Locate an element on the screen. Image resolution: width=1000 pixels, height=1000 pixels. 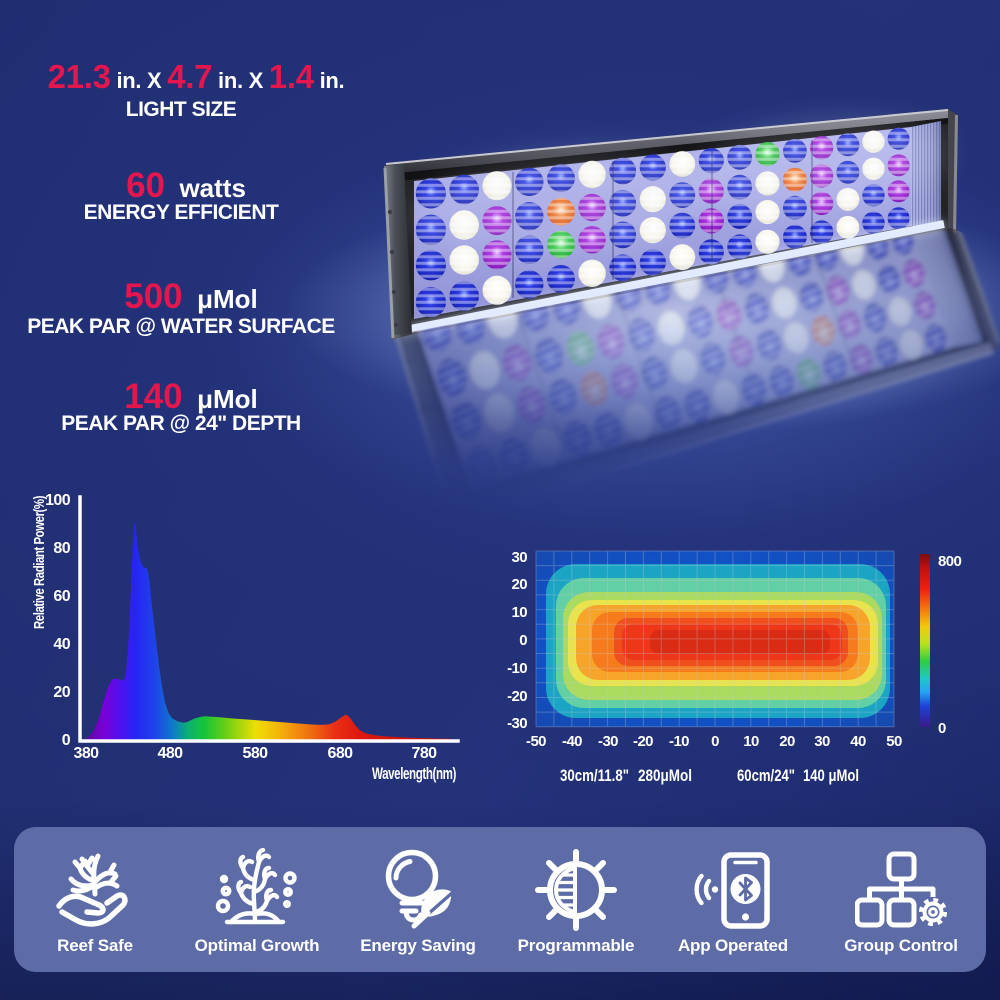
svg-text: 780 is located at coordinates (425, 753).